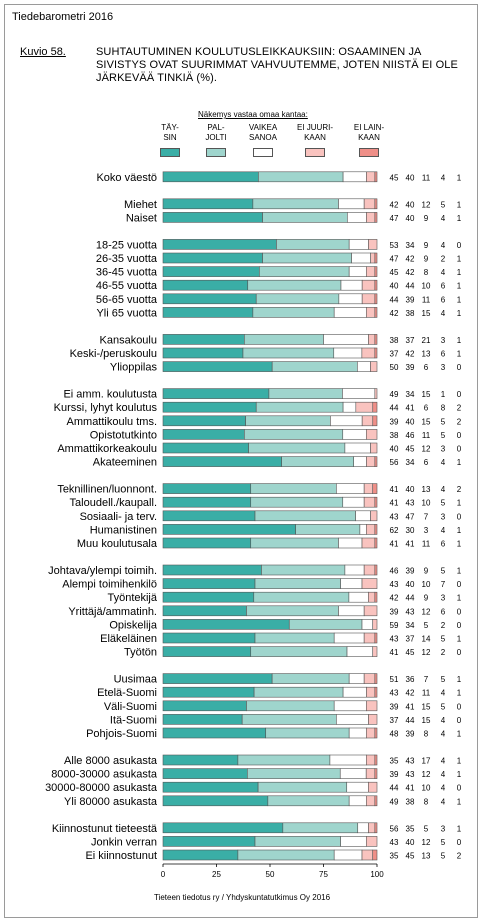  What do you see at coordinates (426, 639) in the screenshot?
I see `value-label: 14` at bounding box center [426, 639].